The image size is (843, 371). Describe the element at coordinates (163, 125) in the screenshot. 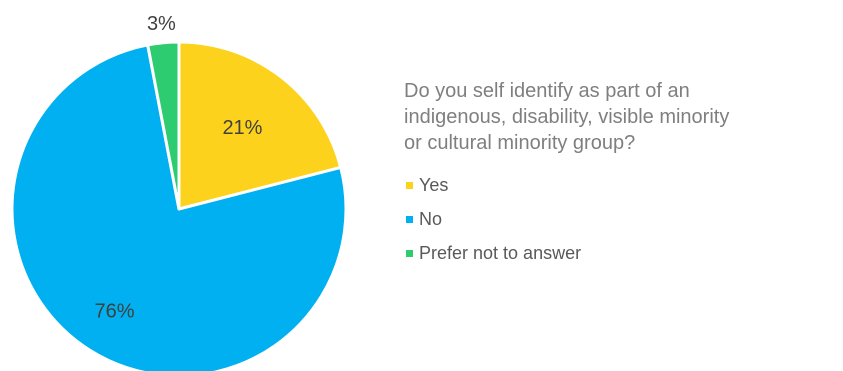

I see `slice-prefer-not` at that location.